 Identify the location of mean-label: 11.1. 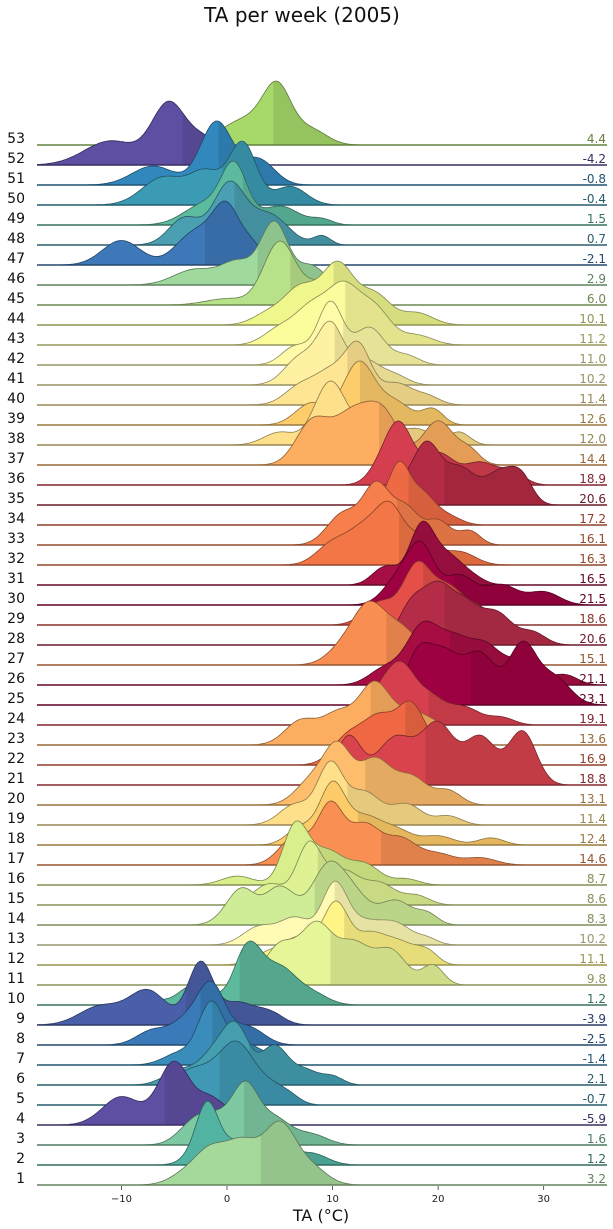
(592, 959).